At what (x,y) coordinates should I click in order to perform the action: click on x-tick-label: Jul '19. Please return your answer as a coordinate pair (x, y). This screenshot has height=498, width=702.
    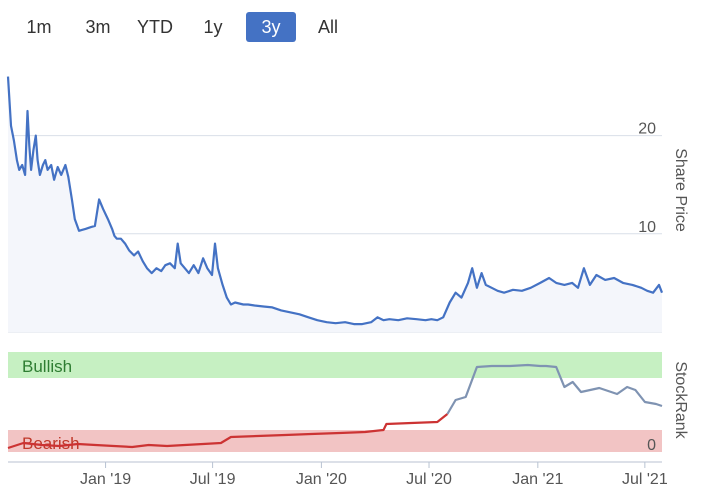
    Looking at the image, I should click on (213, 479).